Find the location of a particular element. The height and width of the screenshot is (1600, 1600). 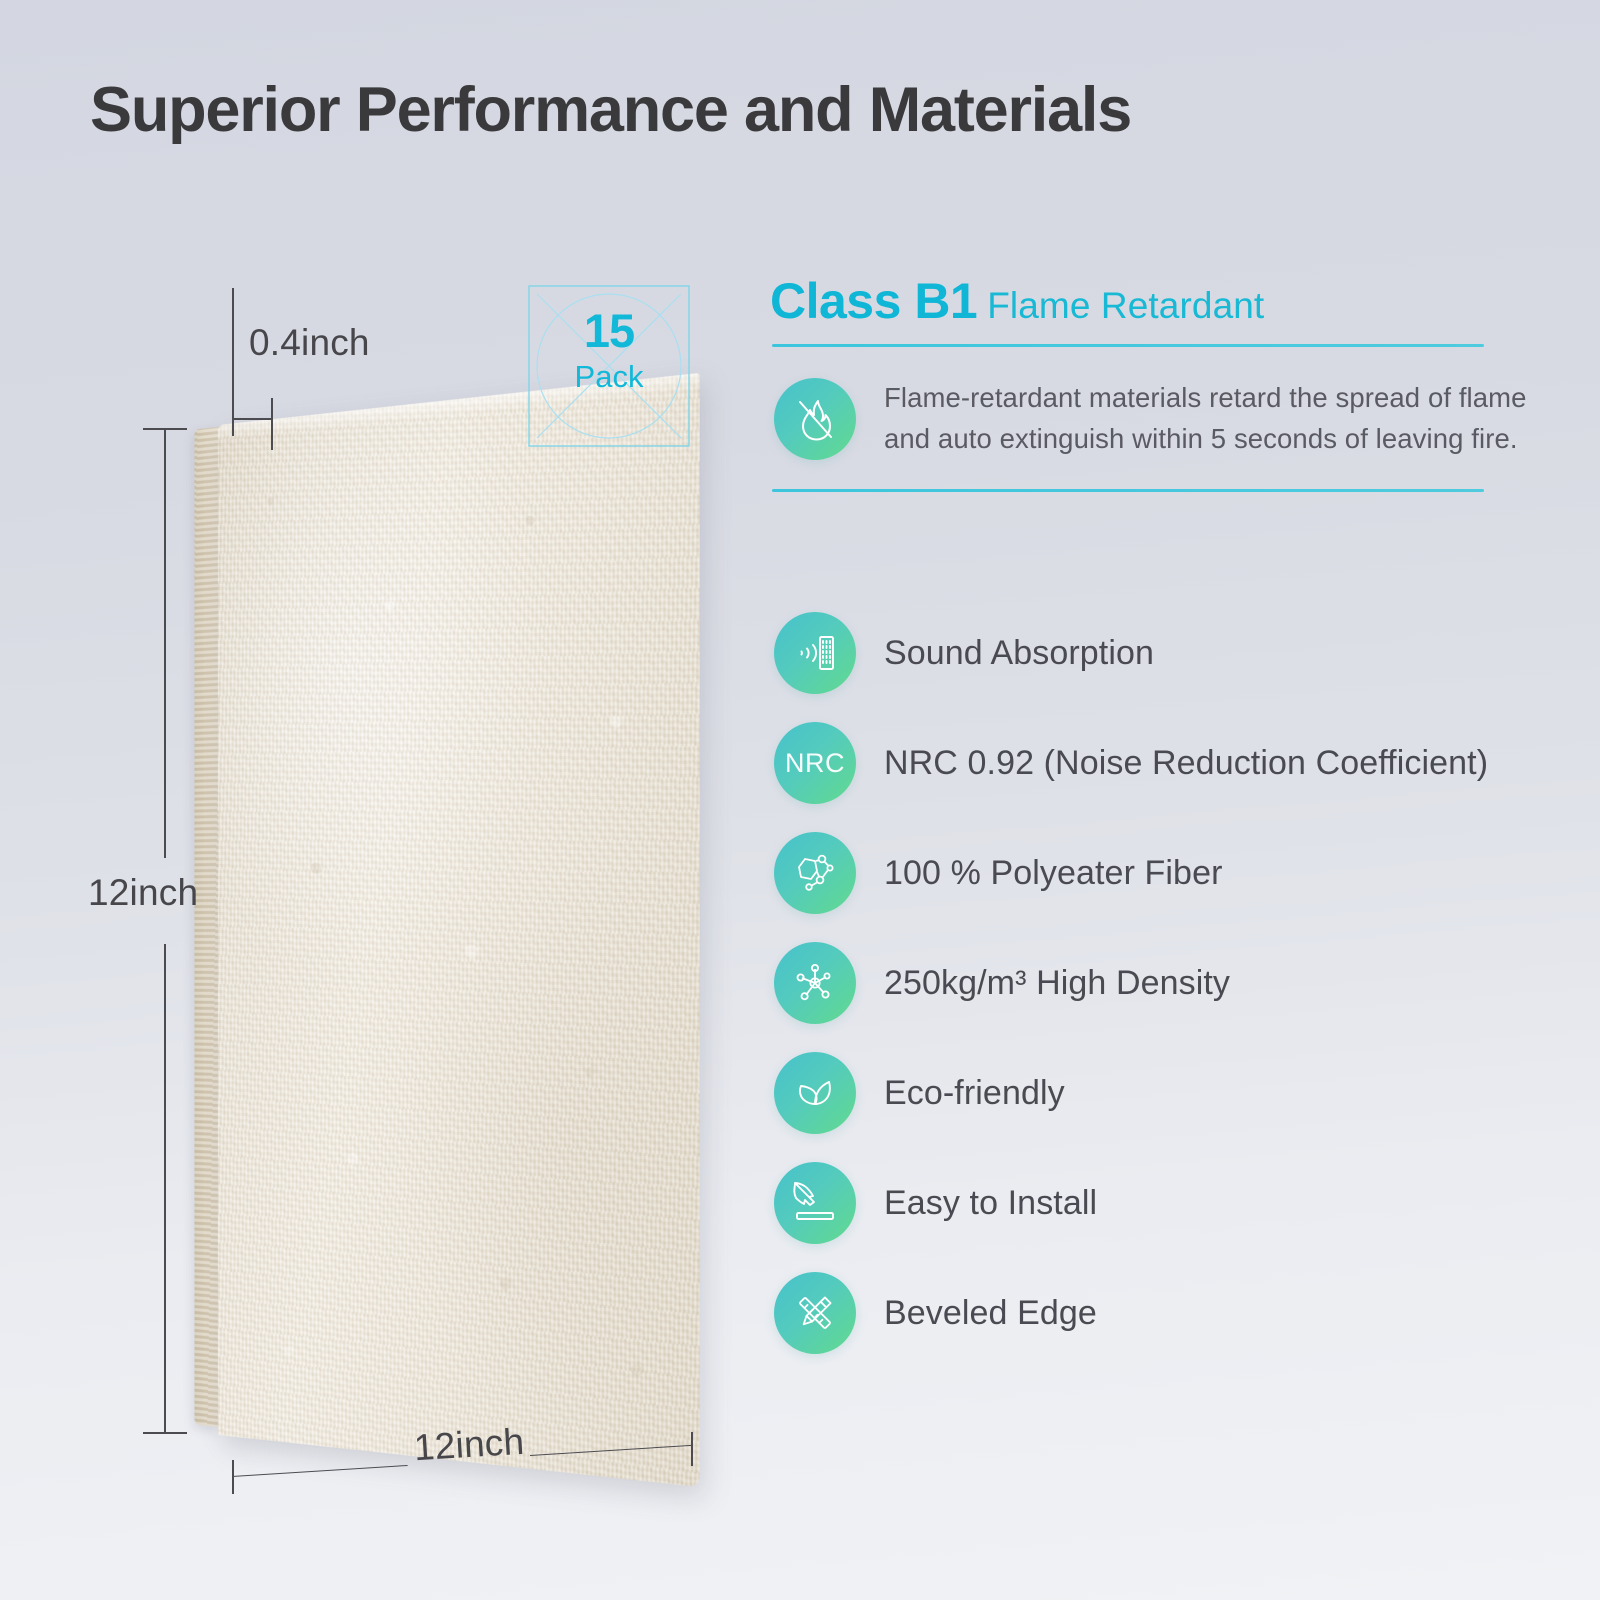

thickness-dimension-label: 0.4inch is located at coordinates (309, 342).